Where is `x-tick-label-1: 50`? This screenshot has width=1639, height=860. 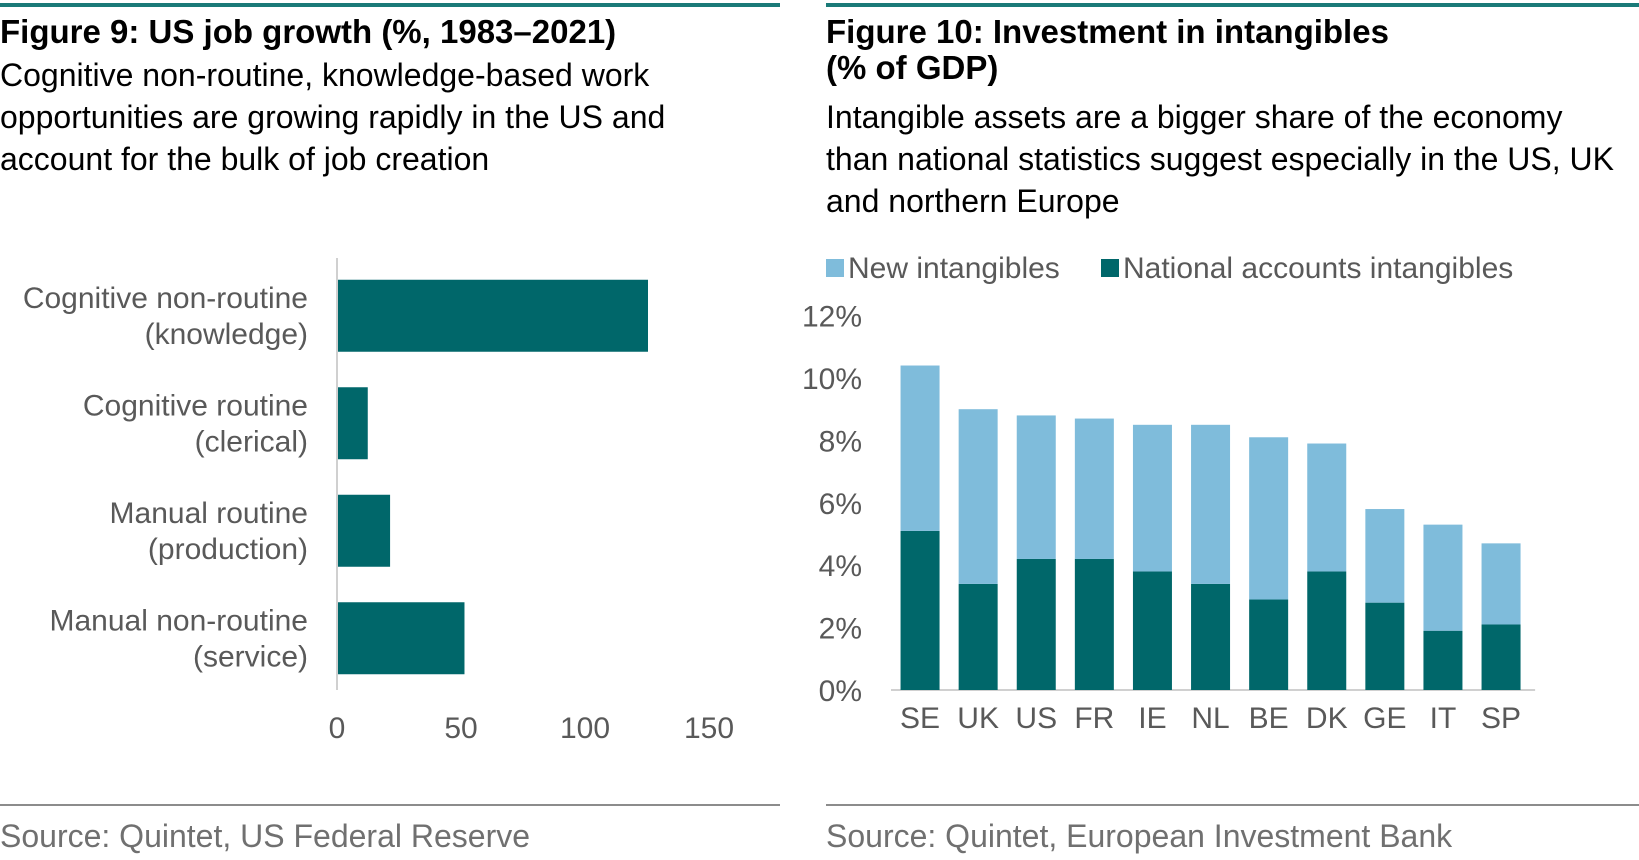 x-tick-label-1: 50 is located at coordinates (460, 728).